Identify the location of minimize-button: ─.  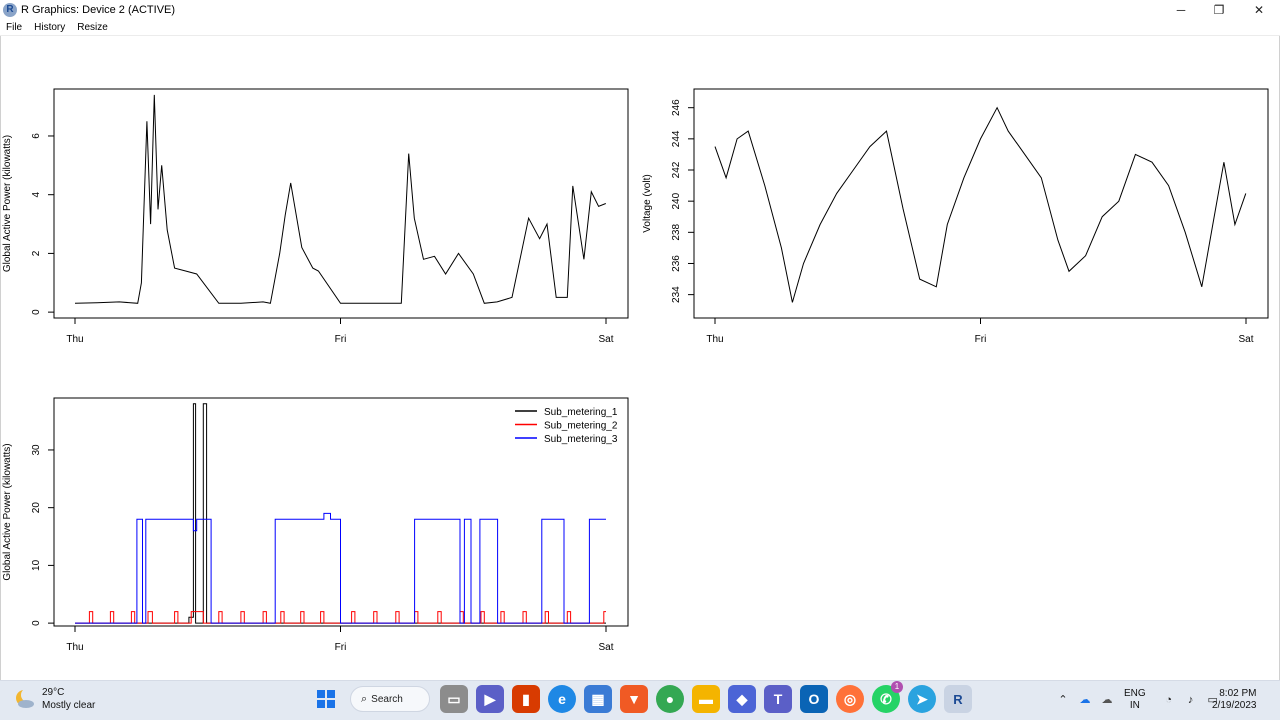
(1181, 10).